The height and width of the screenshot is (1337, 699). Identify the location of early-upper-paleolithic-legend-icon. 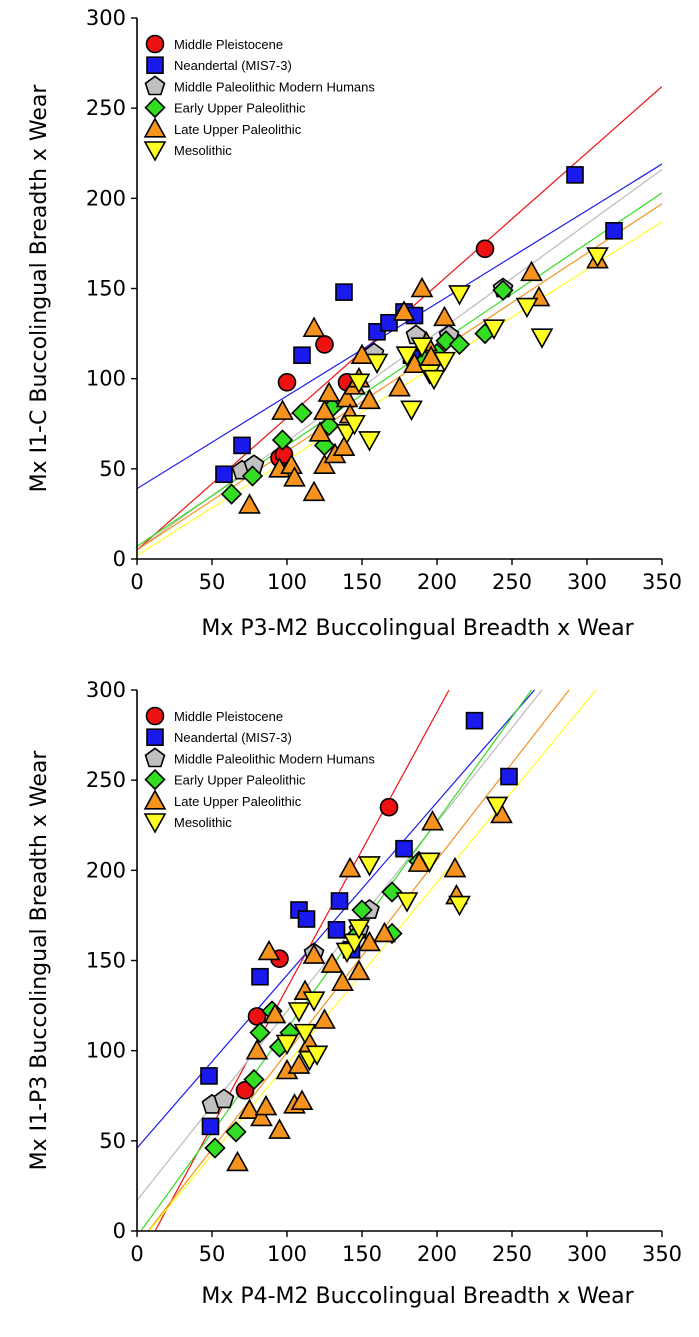
(155, 779).